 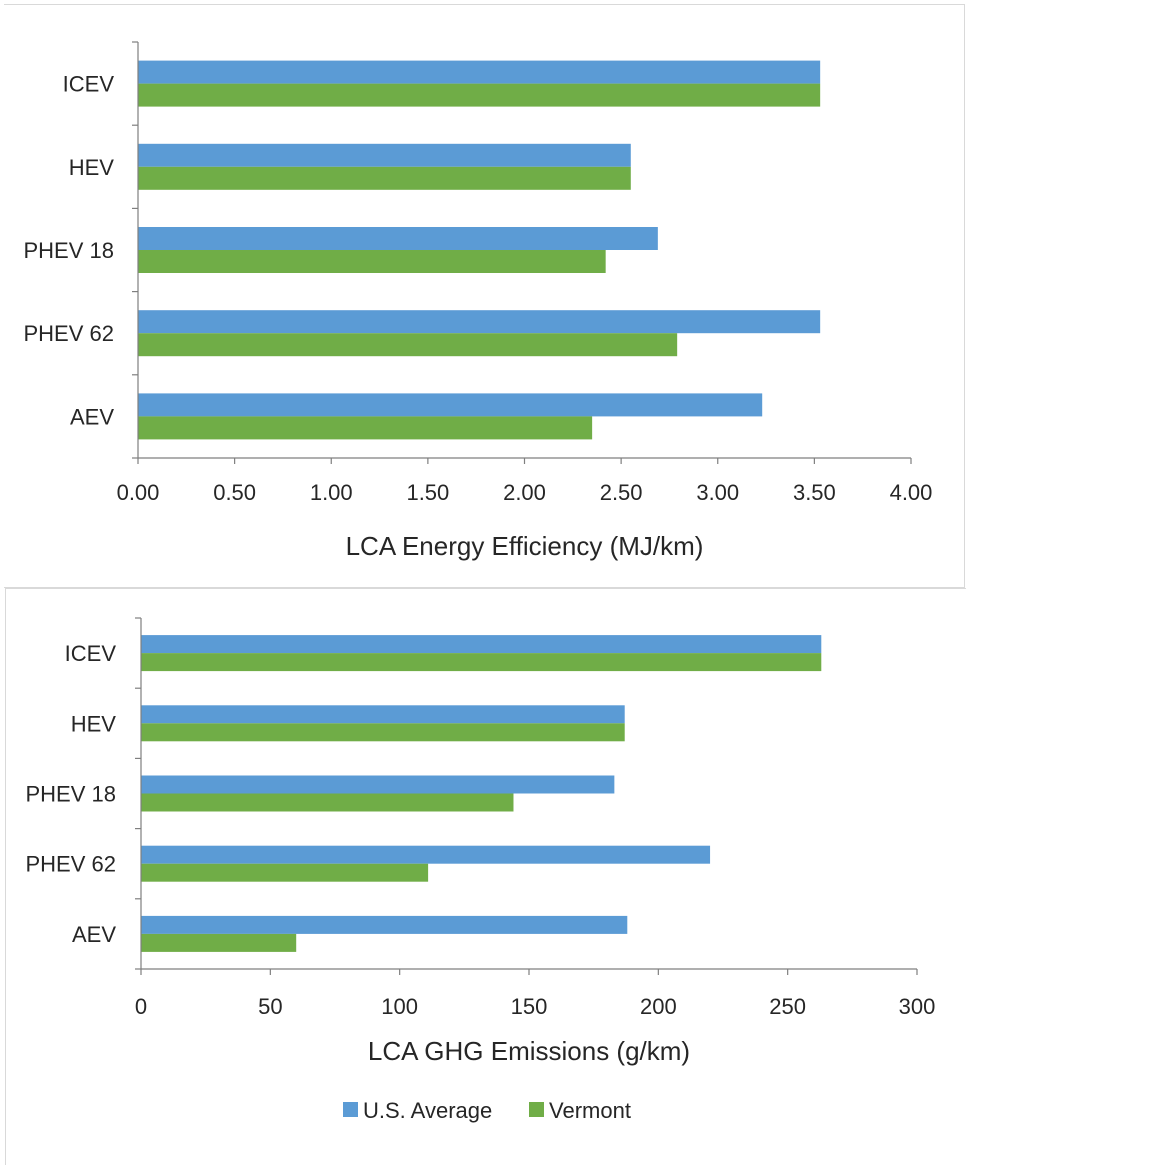 I want to click on ghg-x-tick-label: 0, so click(x=141, y=1006).